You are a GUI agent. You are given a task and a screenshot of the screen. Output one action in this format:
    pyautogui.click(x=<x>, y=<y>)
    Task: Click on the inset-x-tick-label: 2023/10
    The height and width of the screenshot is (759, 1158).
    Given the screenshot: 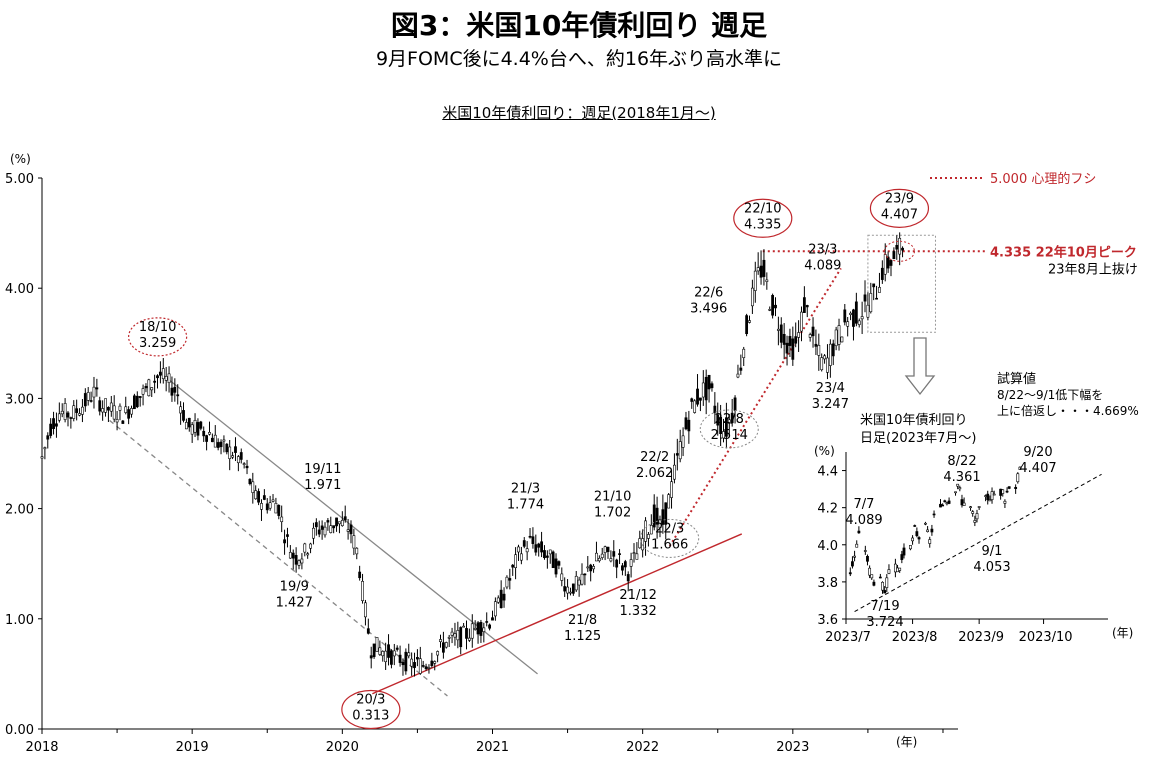 What is the action you would take?
    pyautogui.click(x=1046, y=637)
    